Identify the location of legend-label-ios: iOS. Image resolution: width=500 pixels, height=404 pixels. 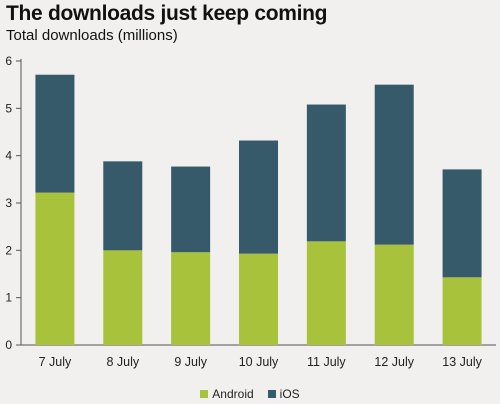
(289, 394).